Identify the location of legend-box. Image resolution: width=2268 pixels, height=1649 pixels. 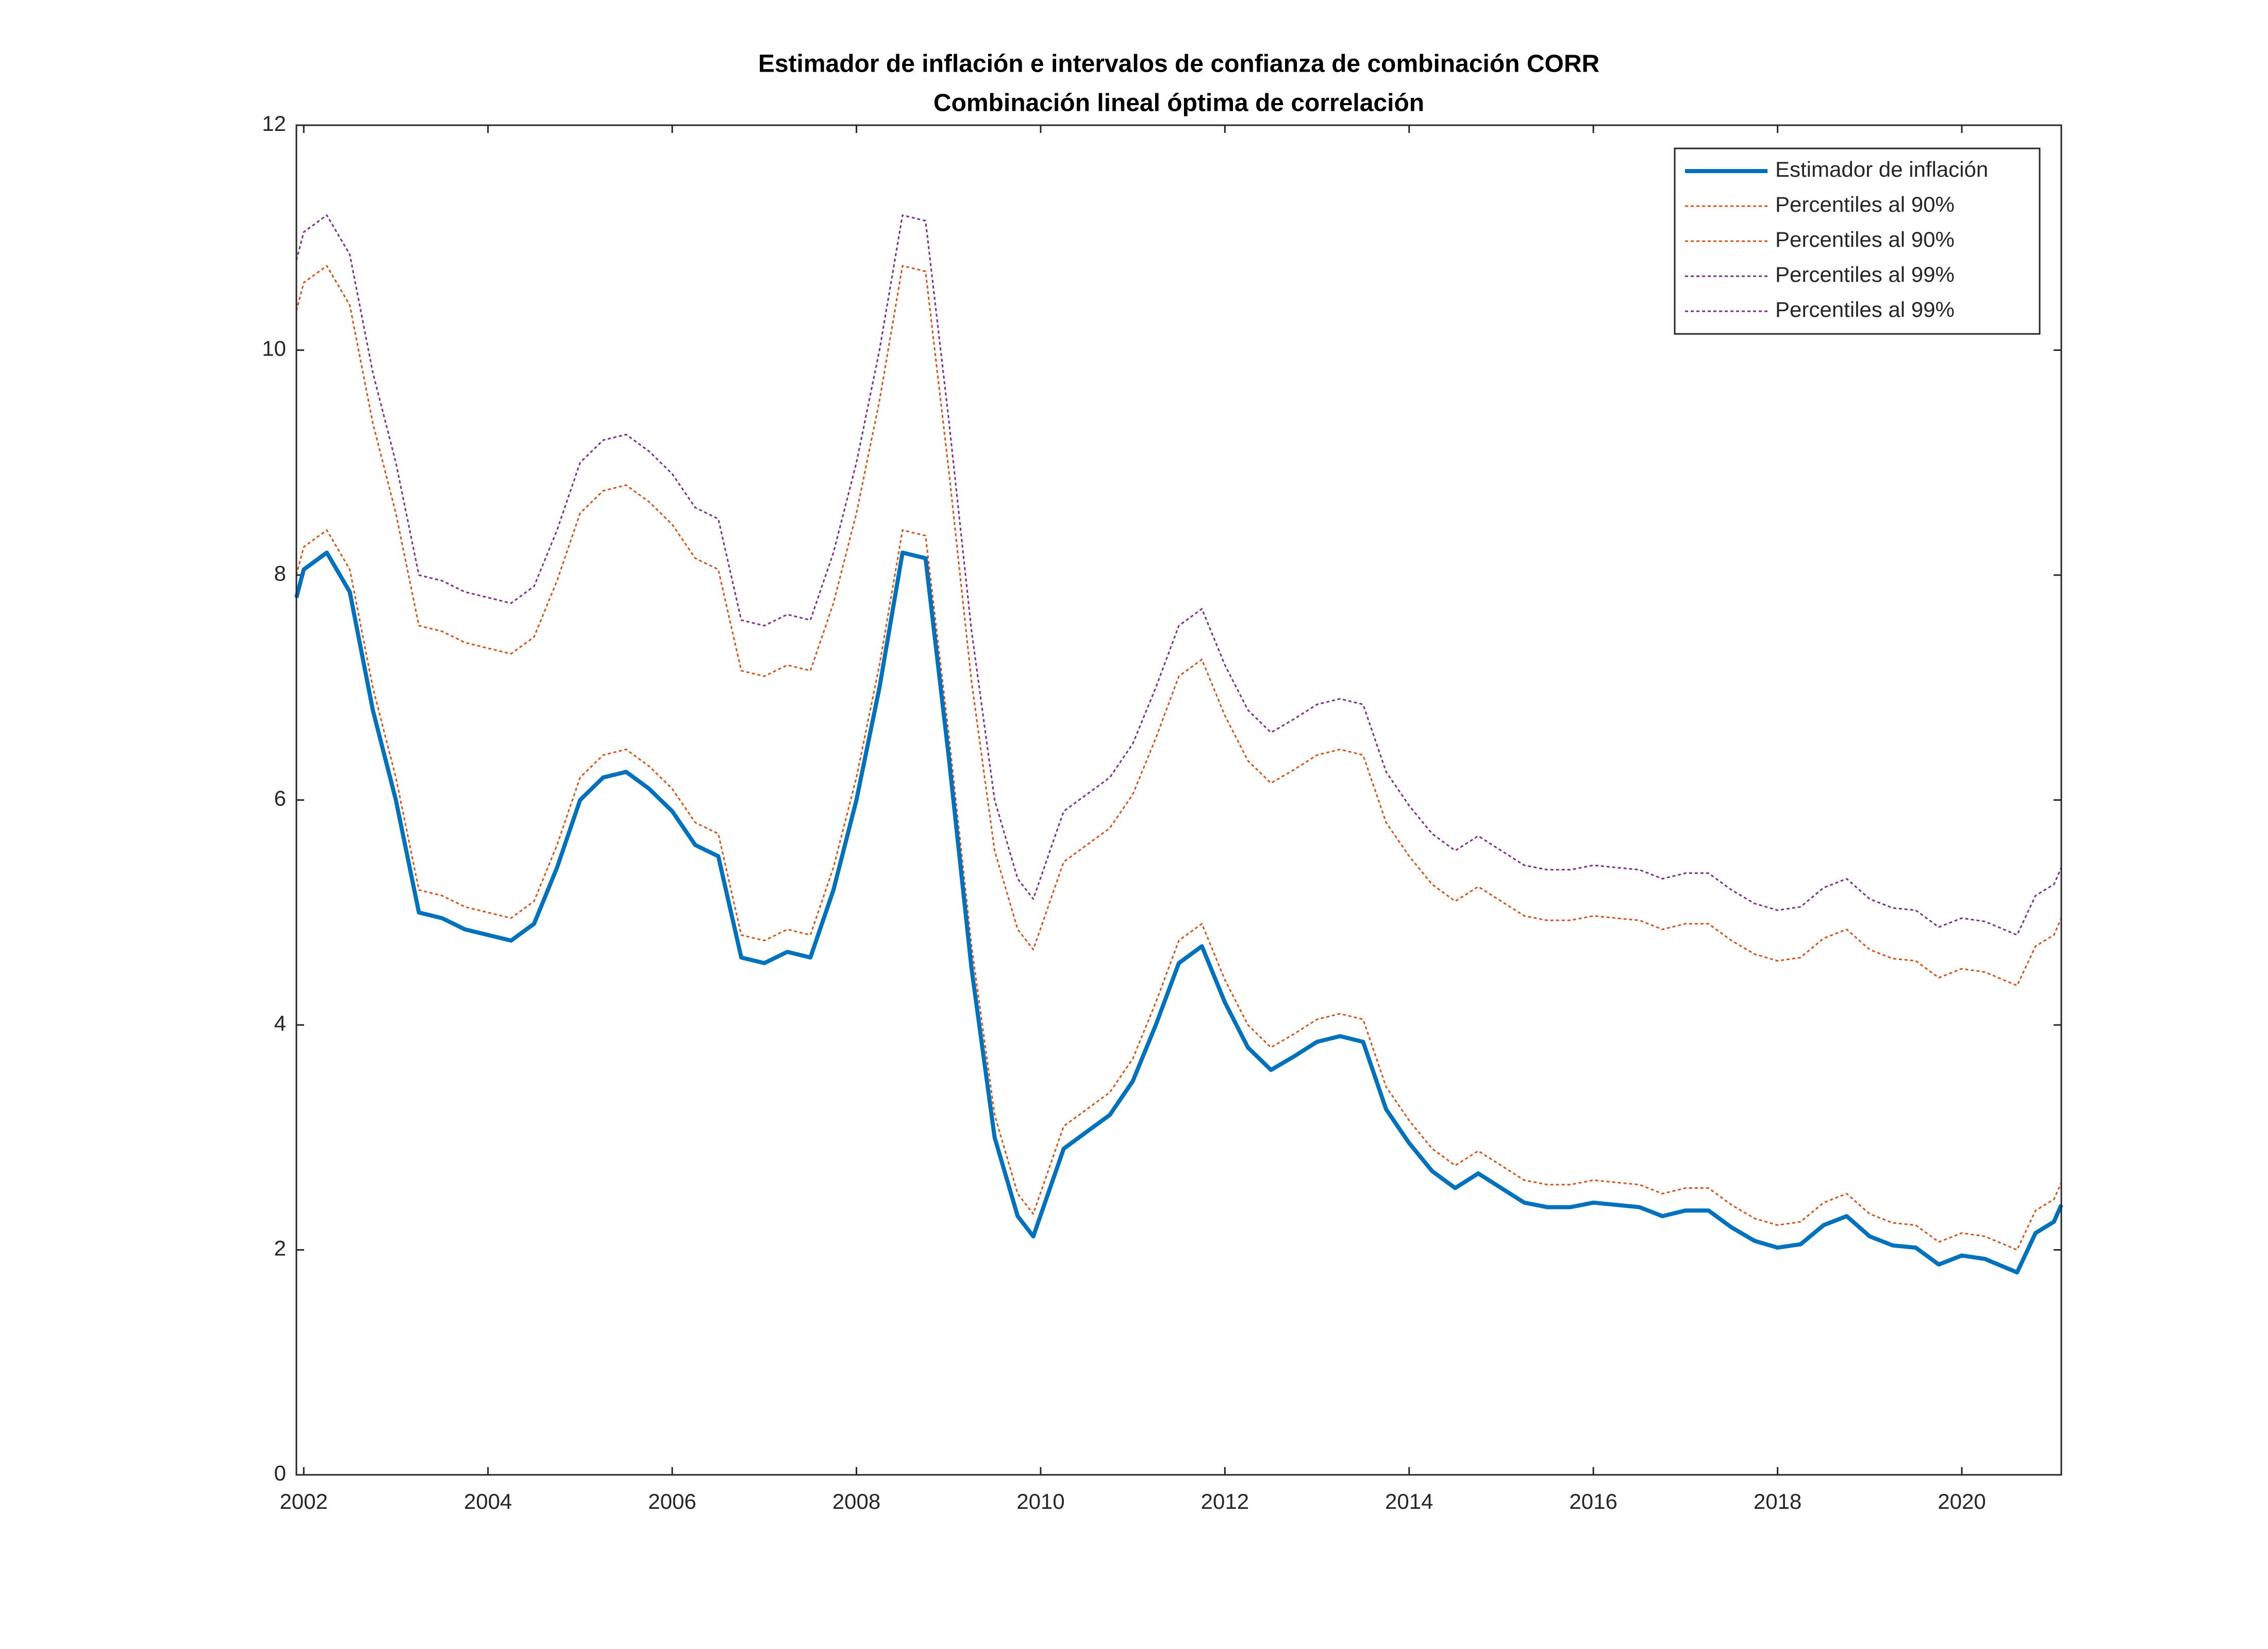
(1858, 241).